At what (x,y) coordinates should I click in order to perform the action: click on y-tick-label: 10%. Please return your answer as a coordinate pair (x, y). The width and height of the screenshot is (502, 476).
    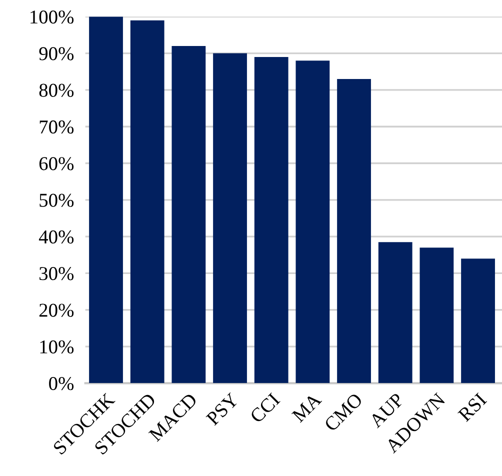
    Looking at the image, I should click on (57, 347).